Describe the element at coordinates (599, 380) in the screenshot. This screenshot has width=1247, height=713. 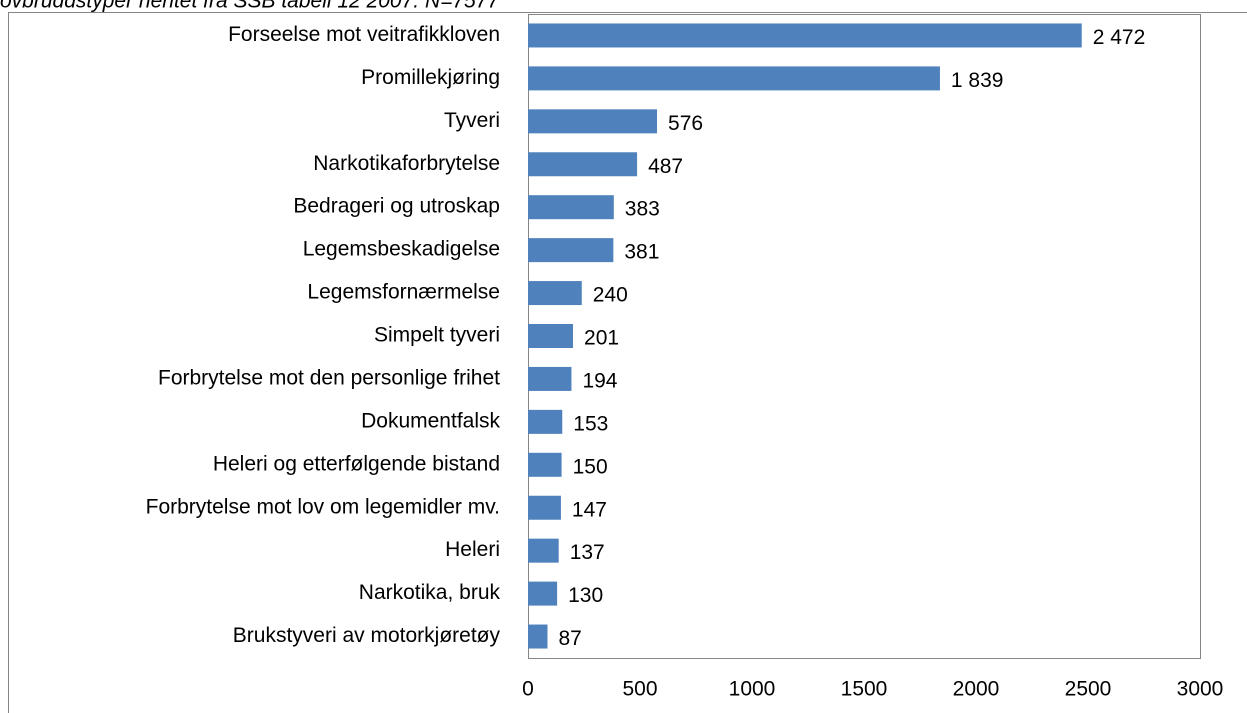
I see `data-label: 194` at that location.